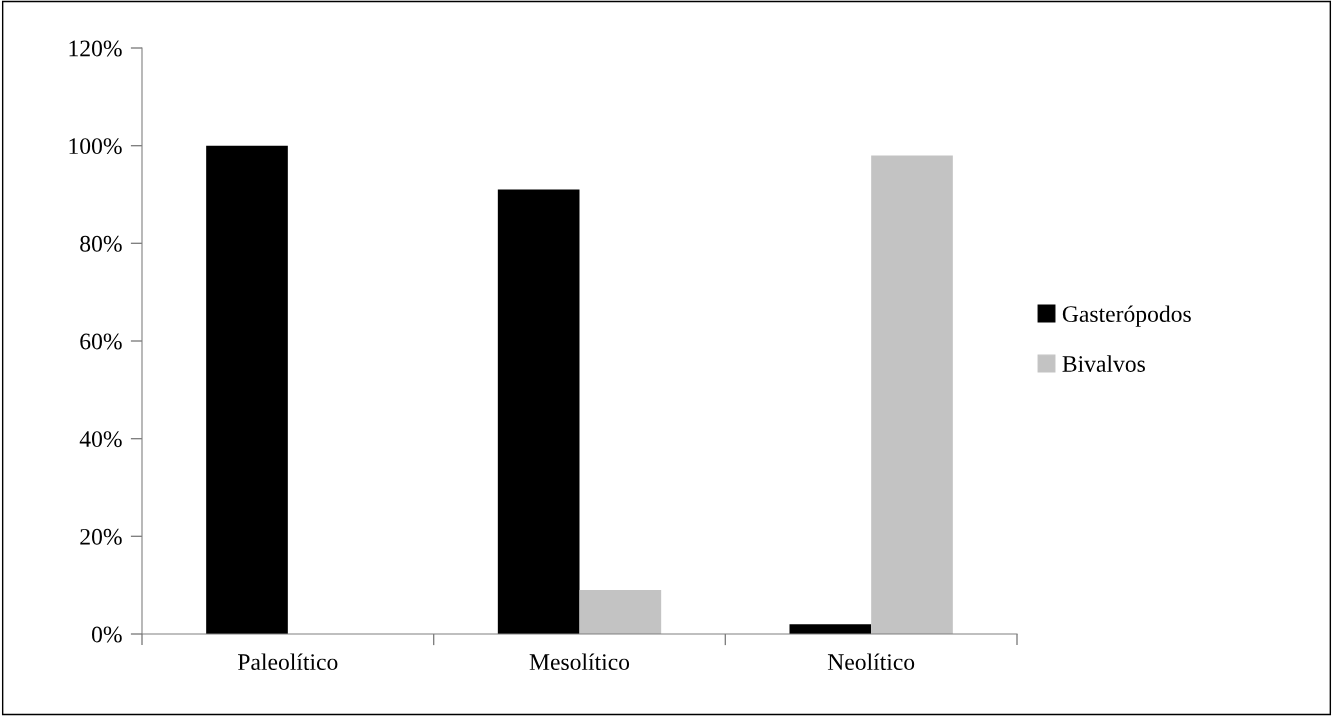 This screenshot has height=716, width=1333. Describe the element at coordinates (100, 439) in the screenshot. I see `y-tick-label: 40%` at that location.